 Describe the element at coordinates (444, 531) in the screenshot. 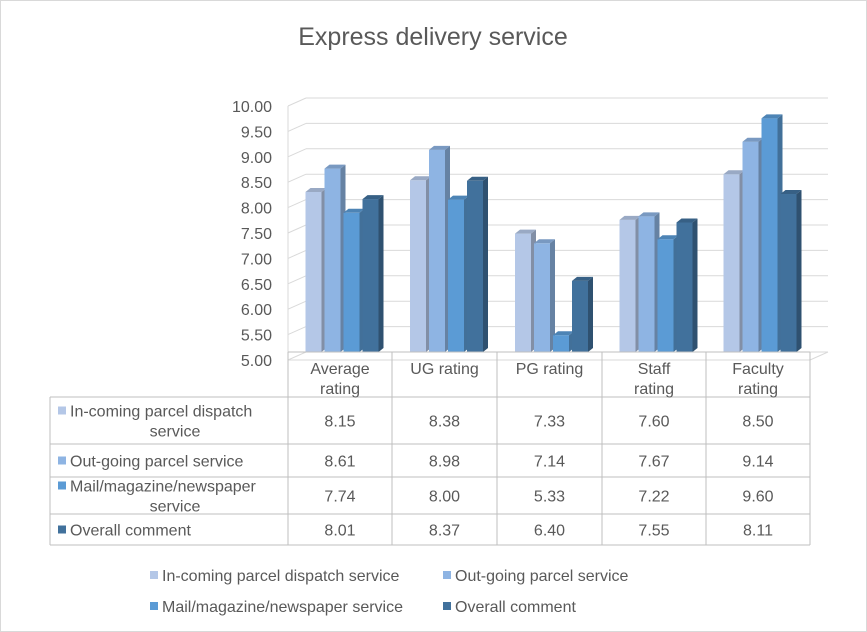

I see `data-cell: 8.37` at that location.